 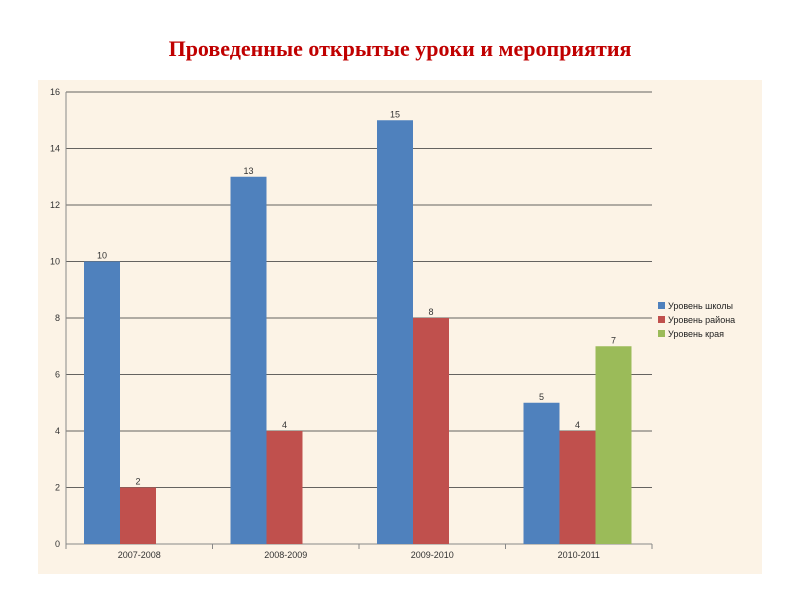 What do you see at coordinates (579, 555) in the screenshot?
I see `x-tick-label: 2010-2011` at bounding box center [579, 555].